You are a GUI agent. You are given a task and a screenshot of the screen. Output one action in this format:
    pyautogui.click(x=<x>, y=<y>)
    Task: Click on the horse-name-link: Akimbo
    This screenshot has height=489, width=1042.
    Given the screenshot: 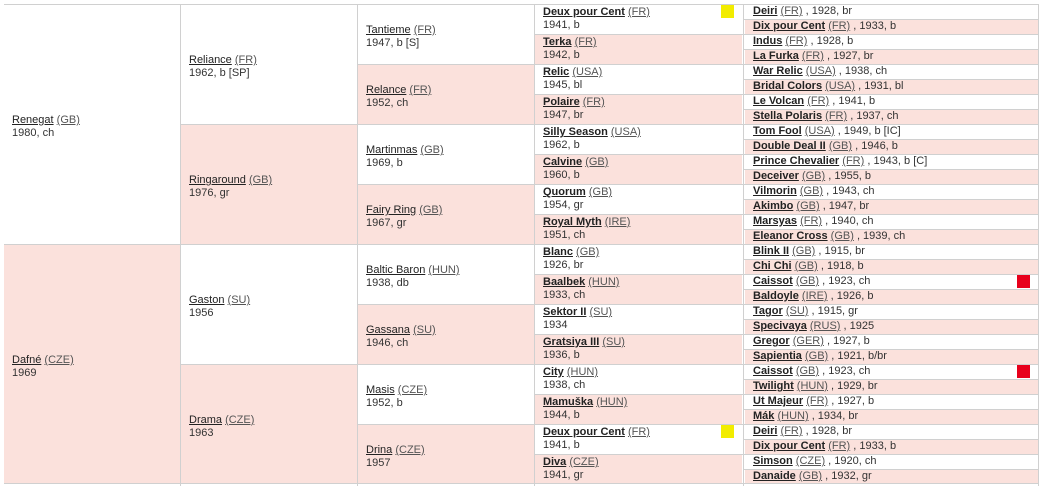 What is the action you would take?
    pyautogui.click(x=773, y=206)
    